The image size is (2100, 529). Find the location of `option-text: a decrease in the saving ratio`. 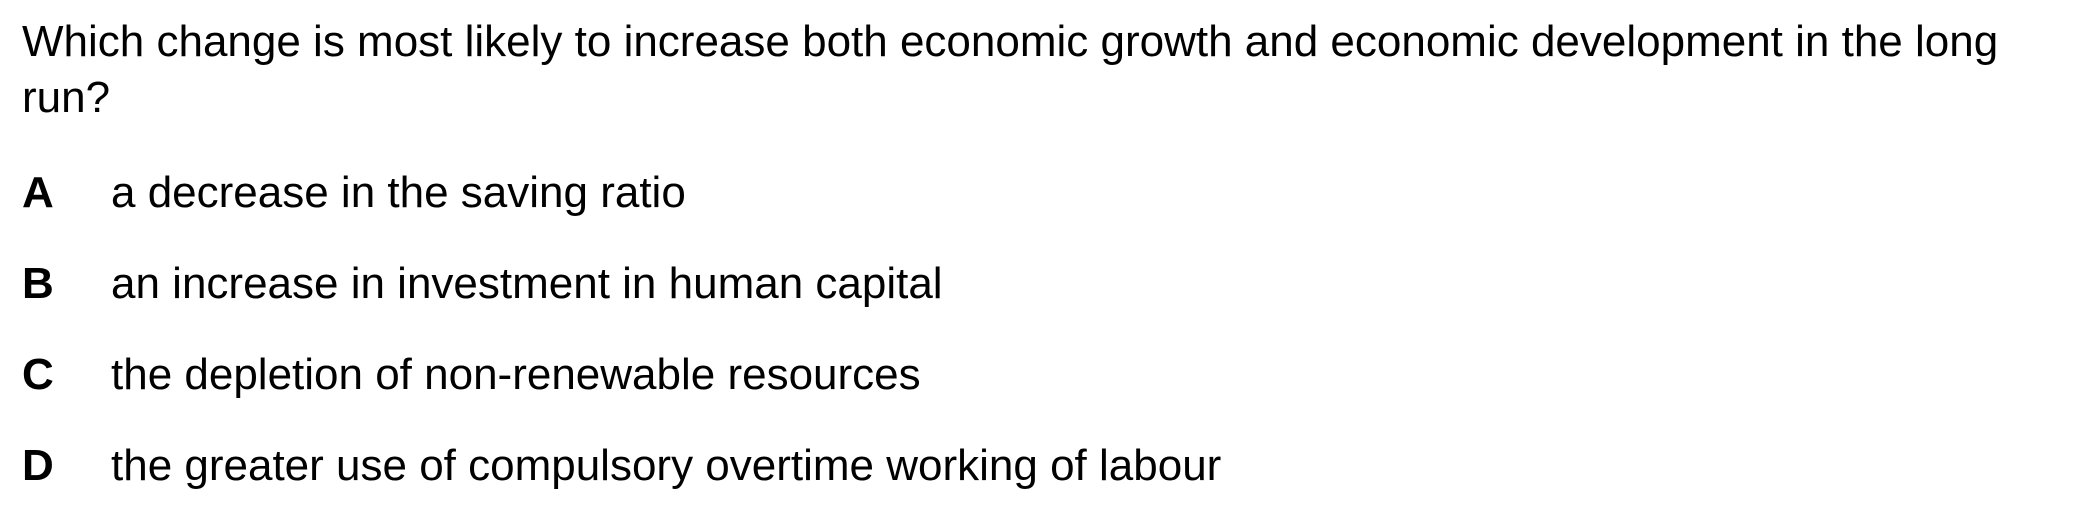

option-text: a decrease in the saving ratio is located at coordinates (398, 192).